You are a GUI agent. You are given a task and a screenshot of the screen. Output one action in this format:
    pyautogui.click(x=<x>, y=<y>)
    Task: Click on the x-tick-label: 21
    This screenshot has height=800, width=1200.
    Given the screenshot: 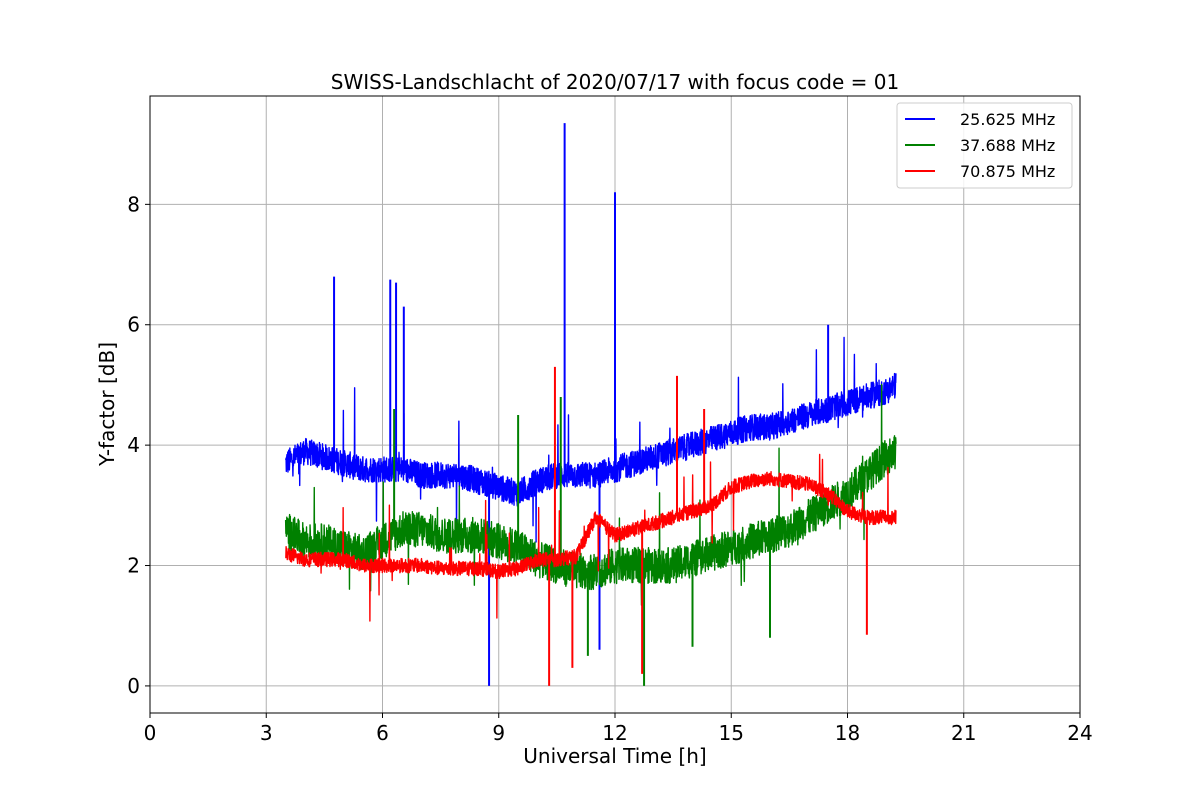 What is the action you would take?
    pyautogui.click(x=963, y=733)
    